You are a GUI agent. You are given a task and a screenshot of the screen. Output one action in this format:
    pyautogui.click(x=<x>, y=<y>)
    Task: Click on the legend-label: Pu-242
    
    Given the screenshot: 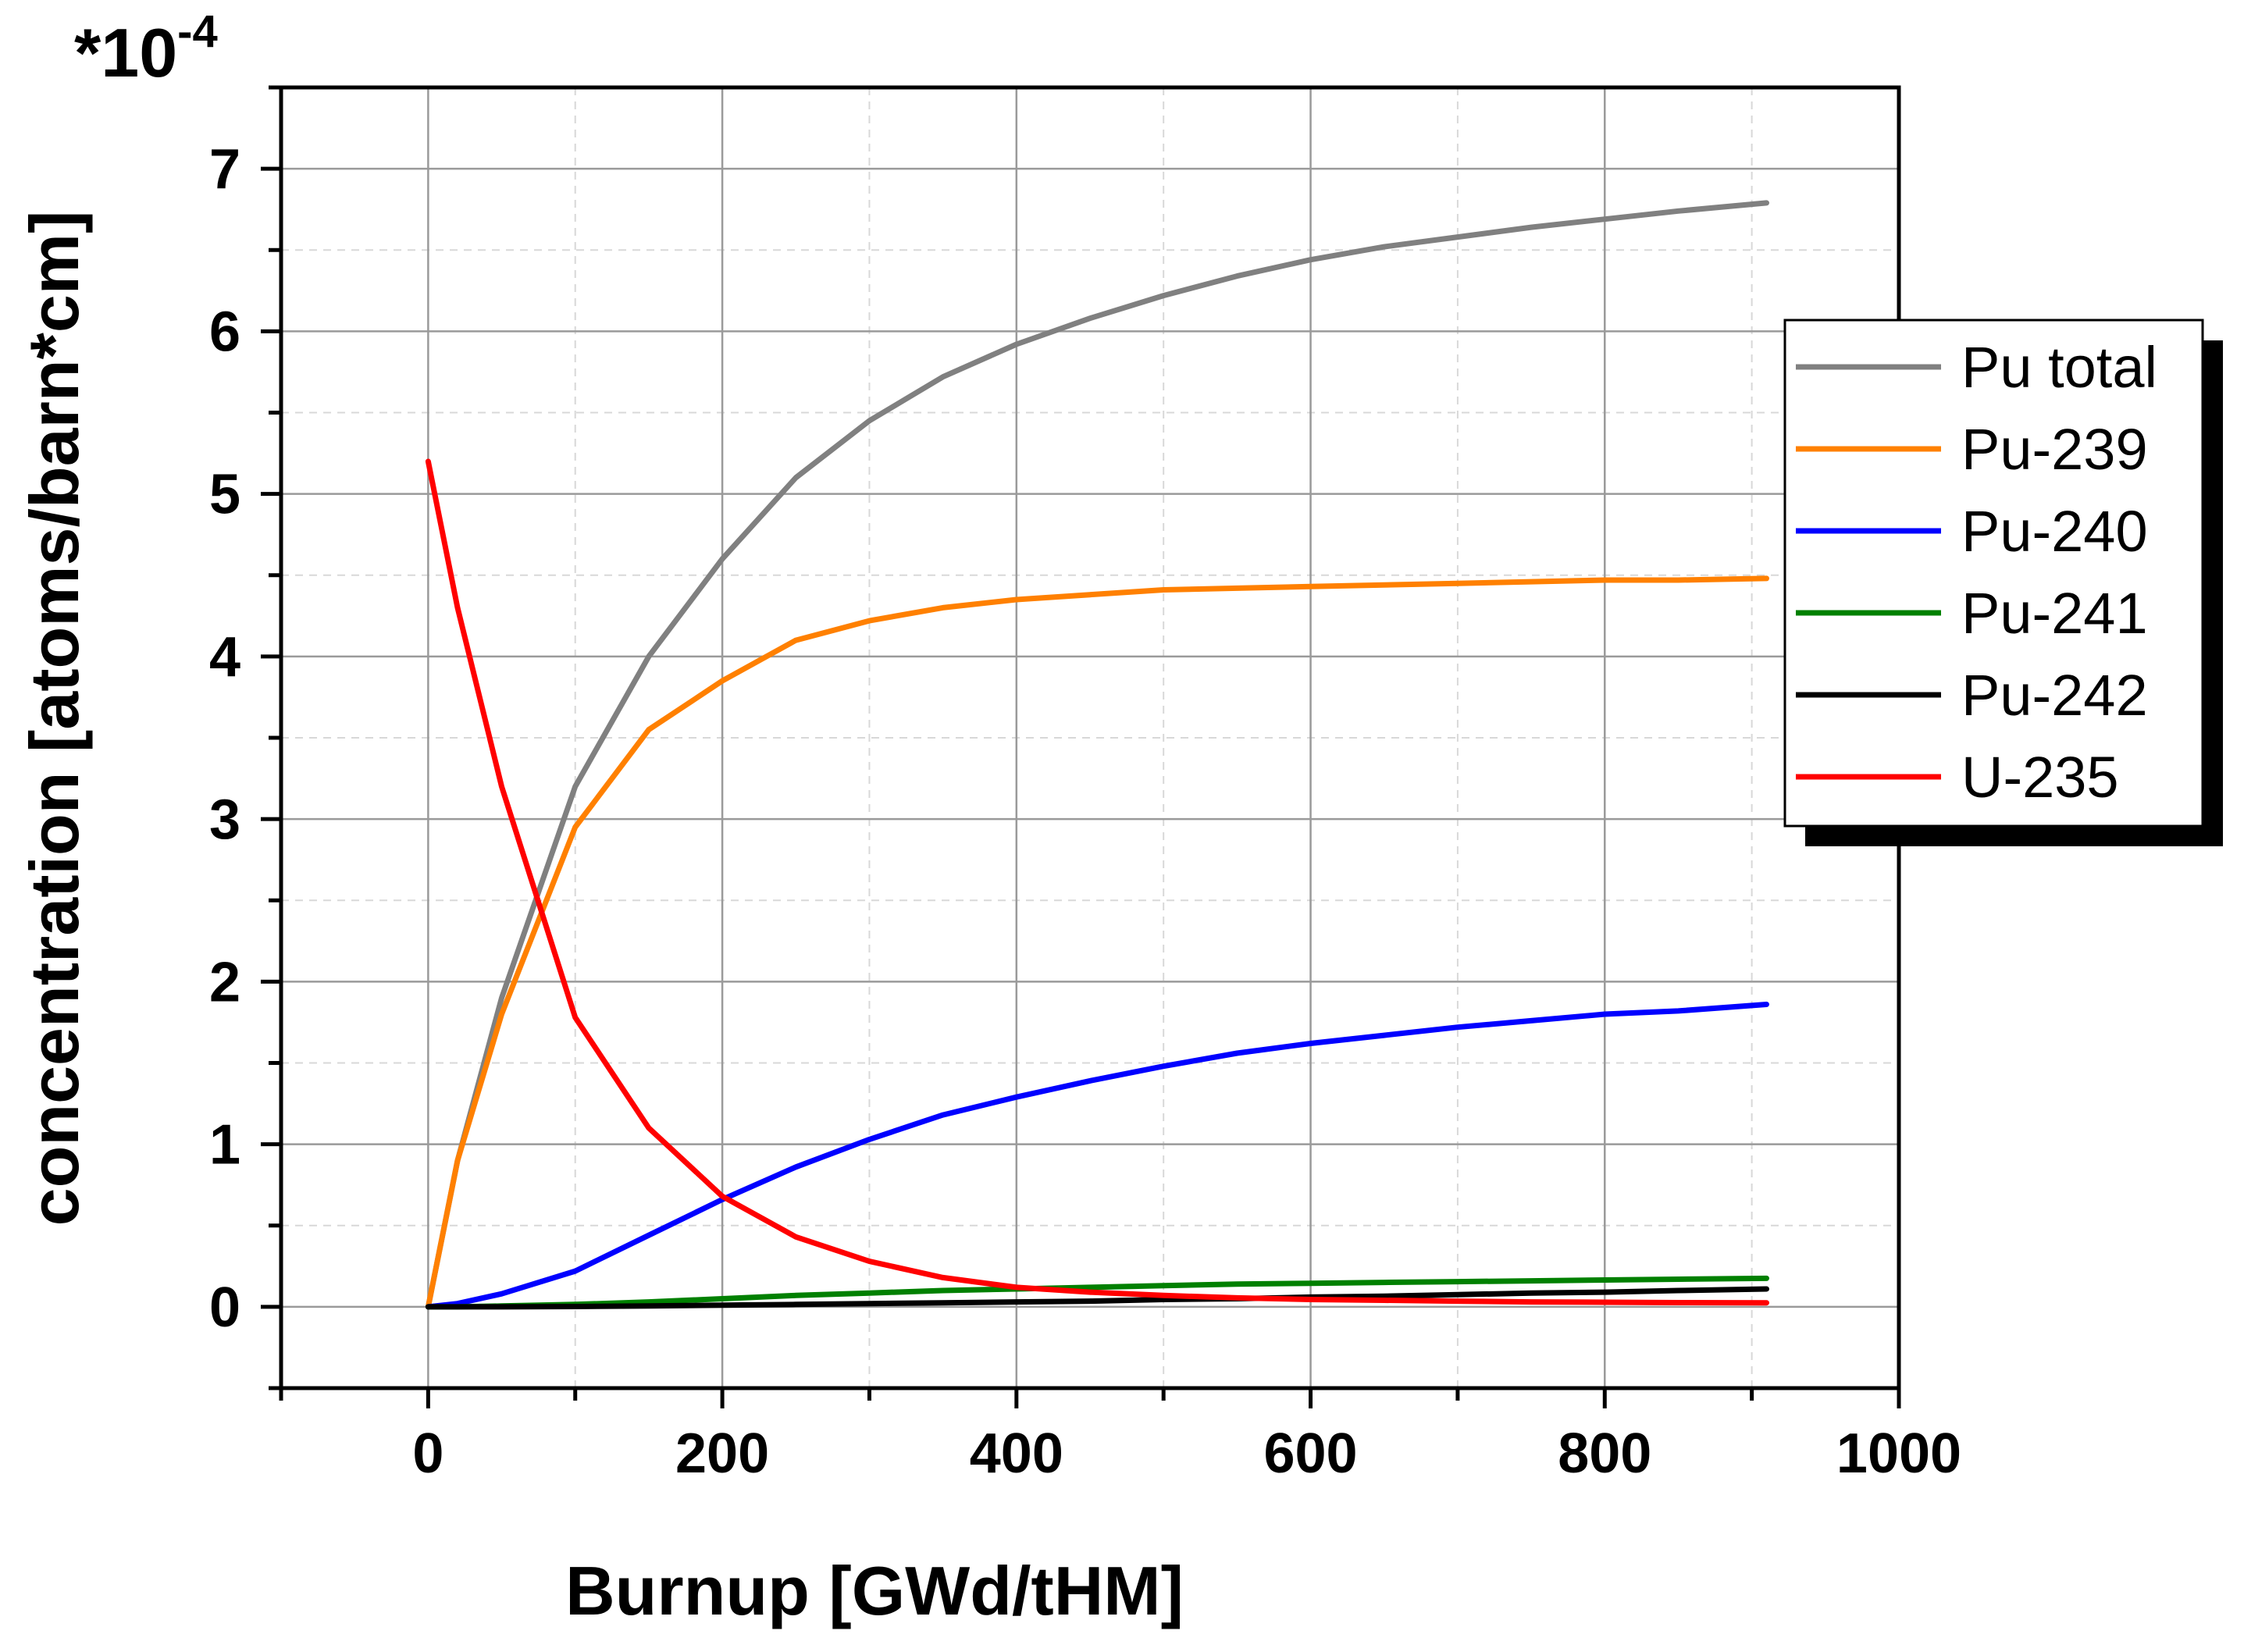 What is the action you would take?
    pyautogui.click(x=2054, y=695)
    